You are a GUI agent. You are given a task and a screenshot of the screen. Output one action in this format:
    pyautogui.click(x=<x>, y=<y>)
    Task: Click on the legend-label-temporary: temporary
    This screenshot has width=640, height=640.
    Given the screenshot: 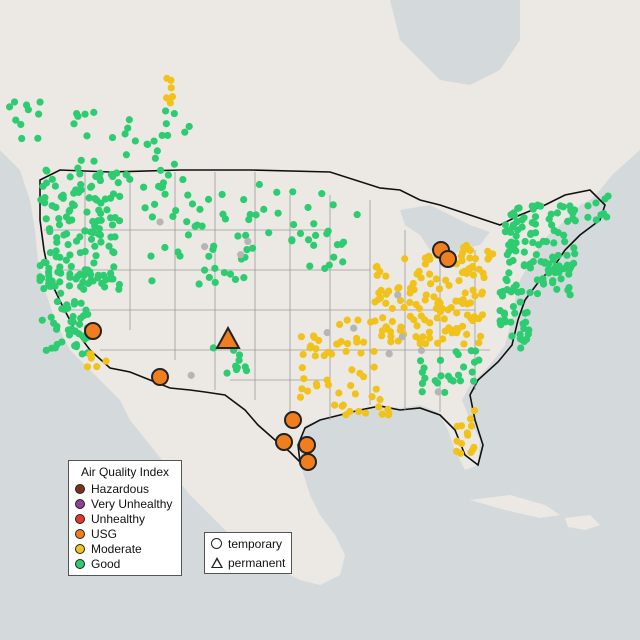 What is the action you would take?
    pyautogui.click(x=255, y=543)
    